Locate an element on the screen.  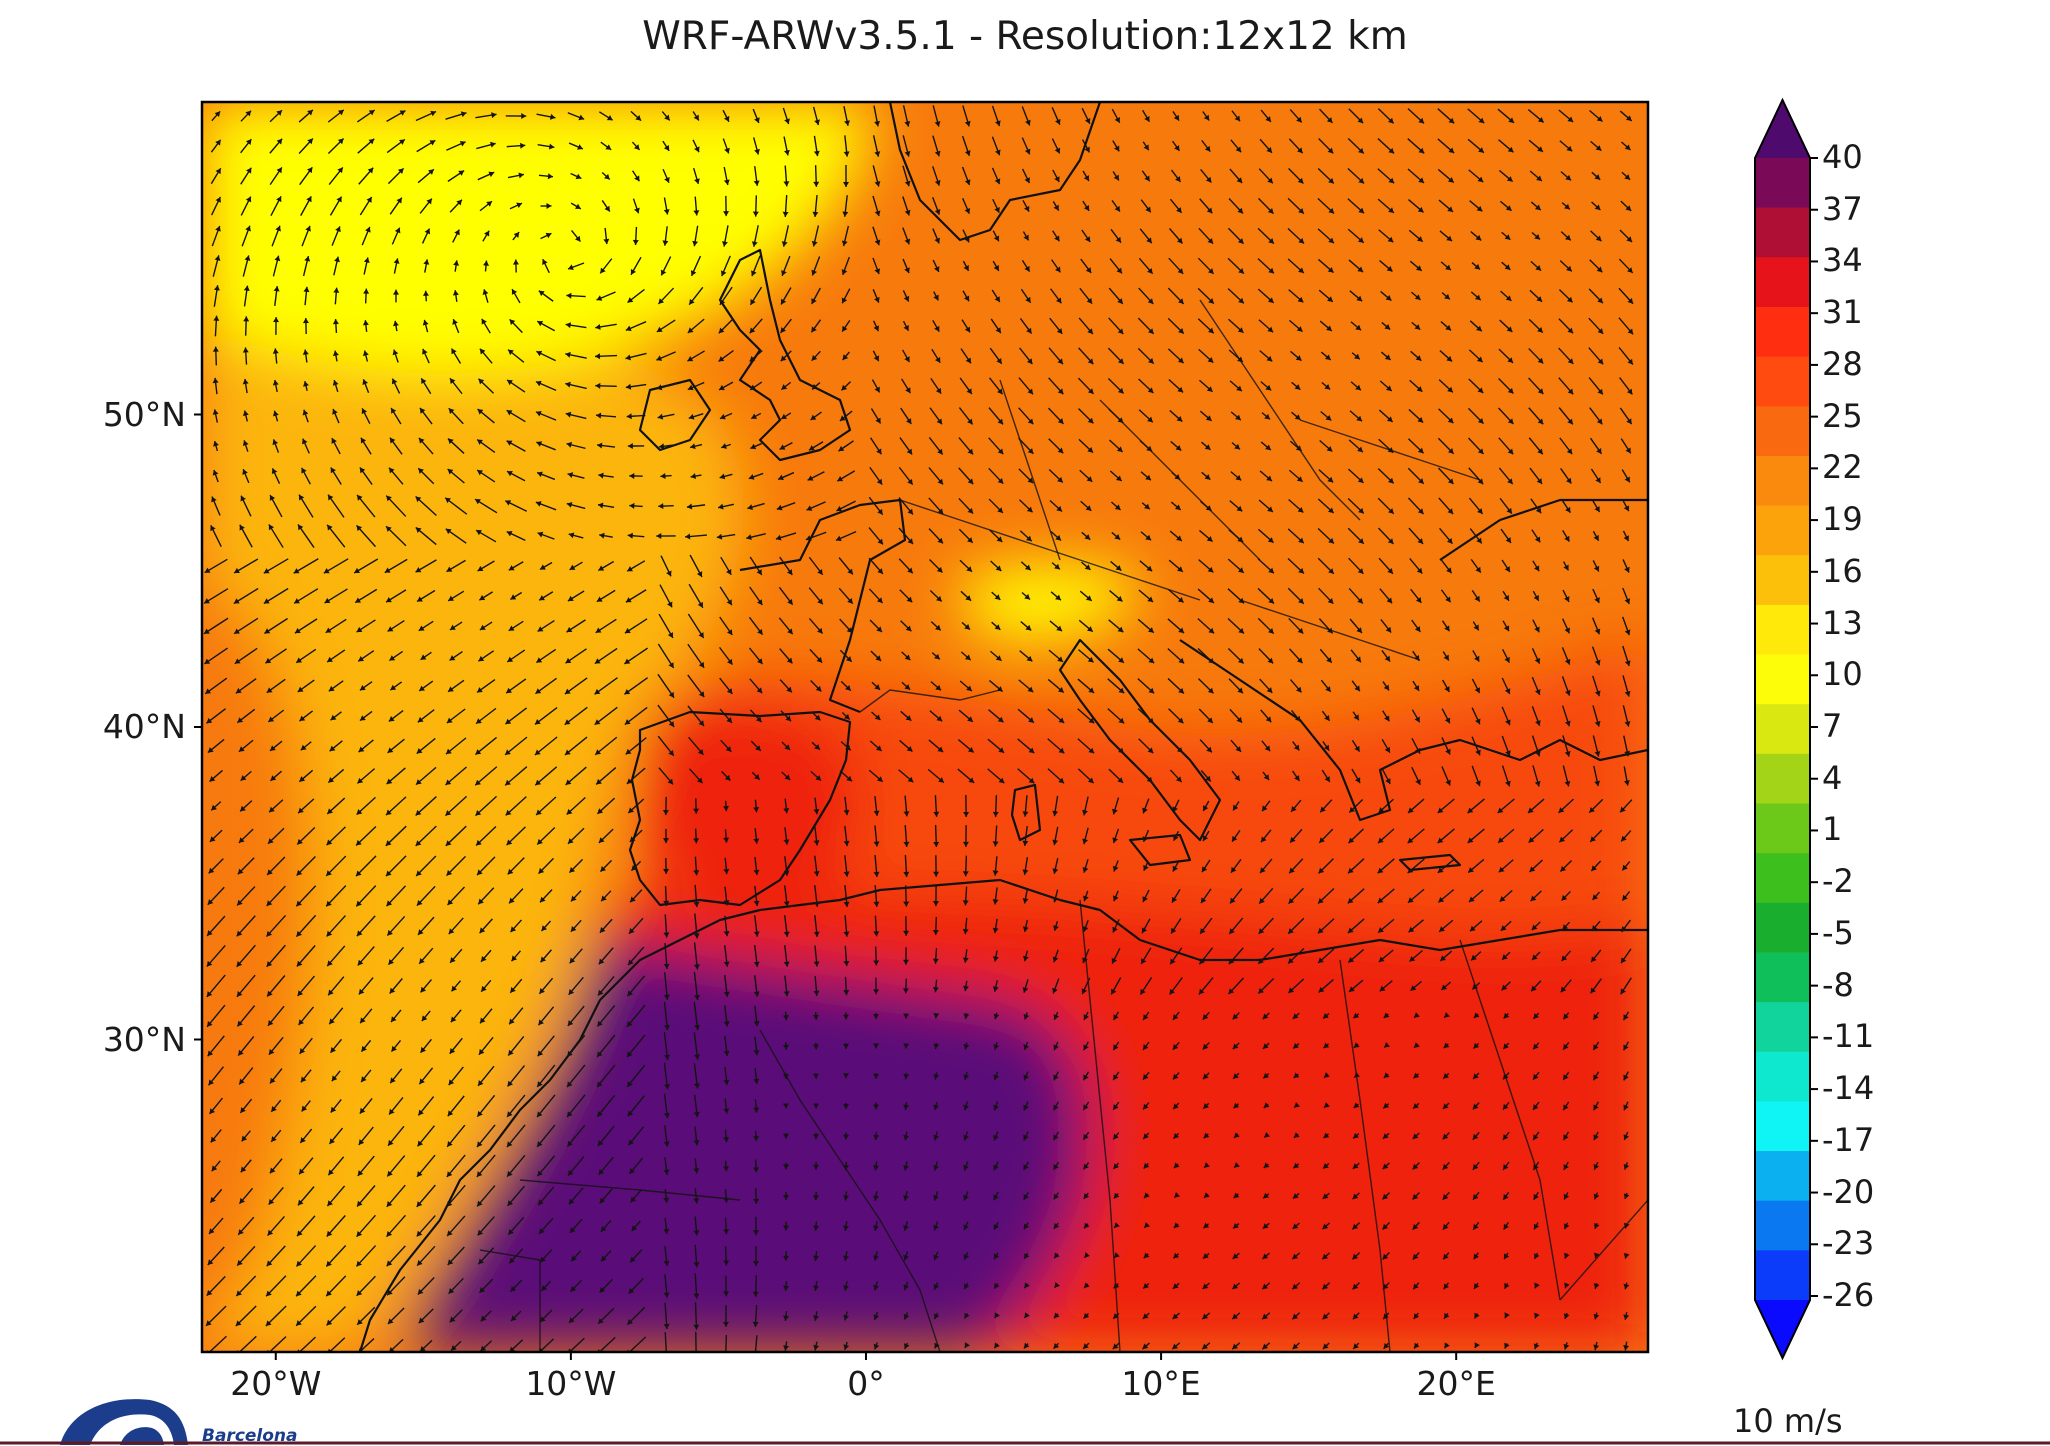
colorbar-extend-min is located at coordinates (1782, 1329).